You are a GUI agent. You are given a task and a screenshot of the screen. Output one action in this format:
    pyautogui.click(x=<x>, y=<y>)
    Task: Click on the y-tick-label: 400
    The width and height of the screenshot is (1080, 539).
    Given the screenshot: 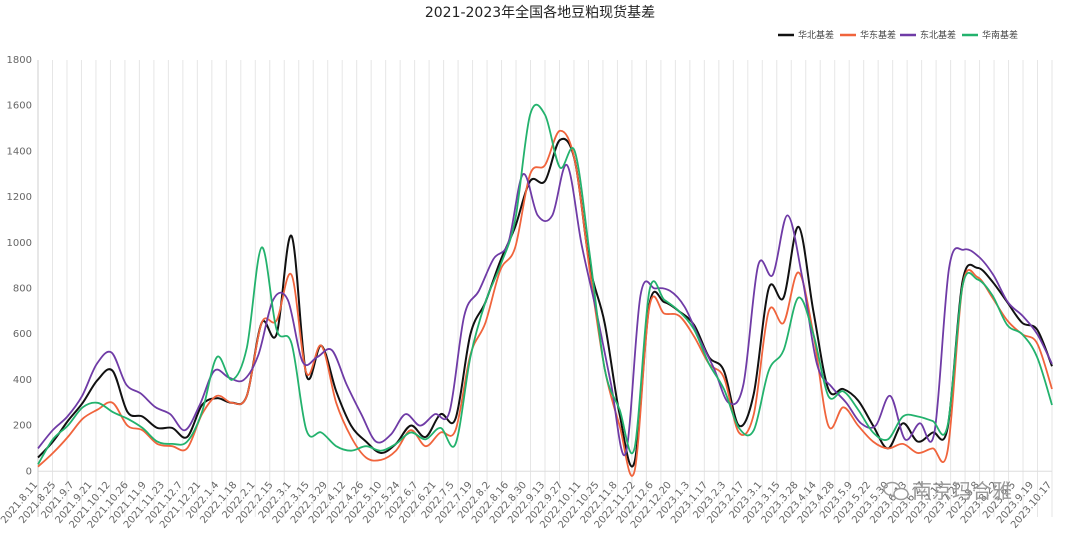 What is the action you would take?
    pyautogui.click(x=22, y=380)
    